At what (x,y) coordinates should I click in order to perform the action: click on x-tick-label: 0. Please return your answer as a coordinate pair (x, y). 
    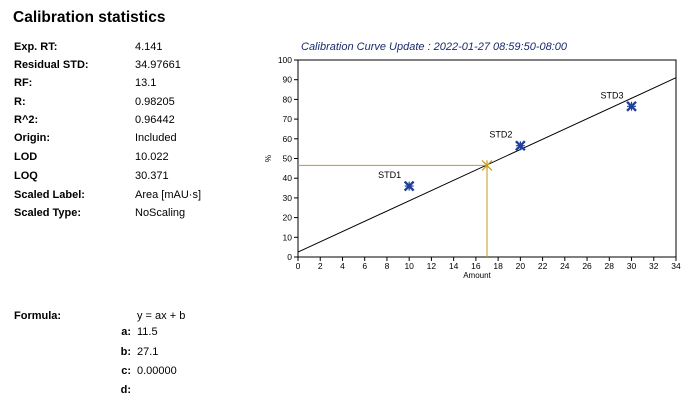
    Looking at the image, I should click on (298, 266).